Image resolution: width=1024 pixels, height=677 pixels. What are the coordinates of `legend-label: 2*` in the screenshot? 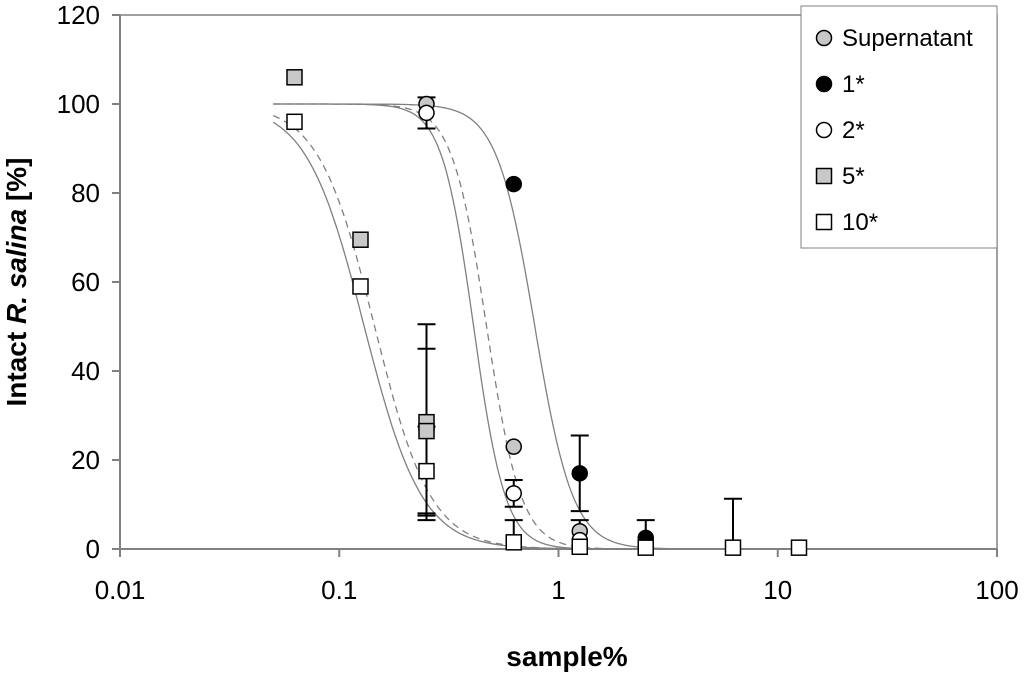 It's located at (853, 130).